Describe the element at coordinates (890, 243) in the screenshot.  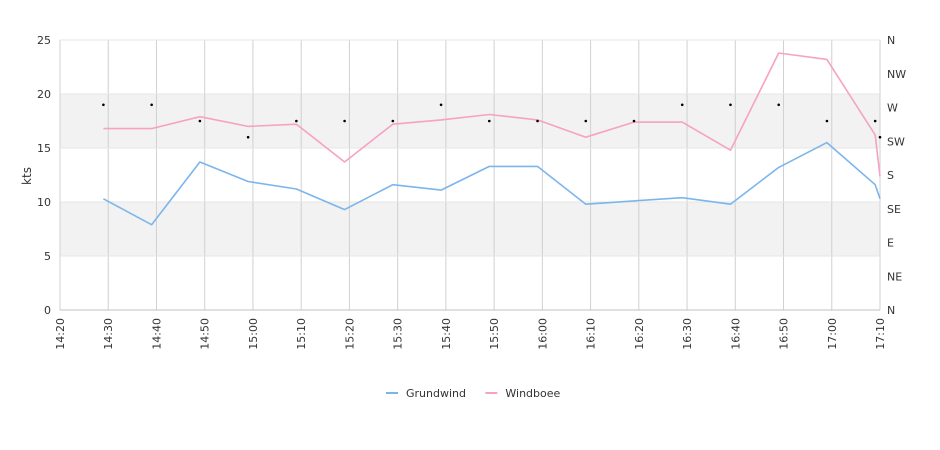
I see `direction-tick-label: E` at that location.